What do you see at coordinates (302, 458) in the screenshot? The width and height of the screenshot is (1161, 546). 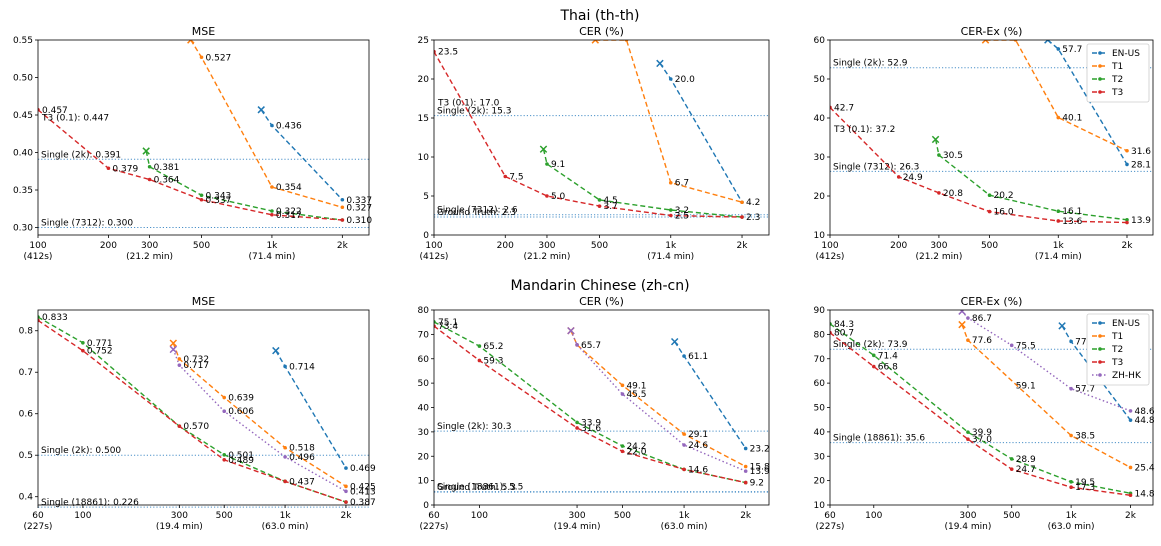 I see `data-label: 0.496` at bounding box center [302, 458].